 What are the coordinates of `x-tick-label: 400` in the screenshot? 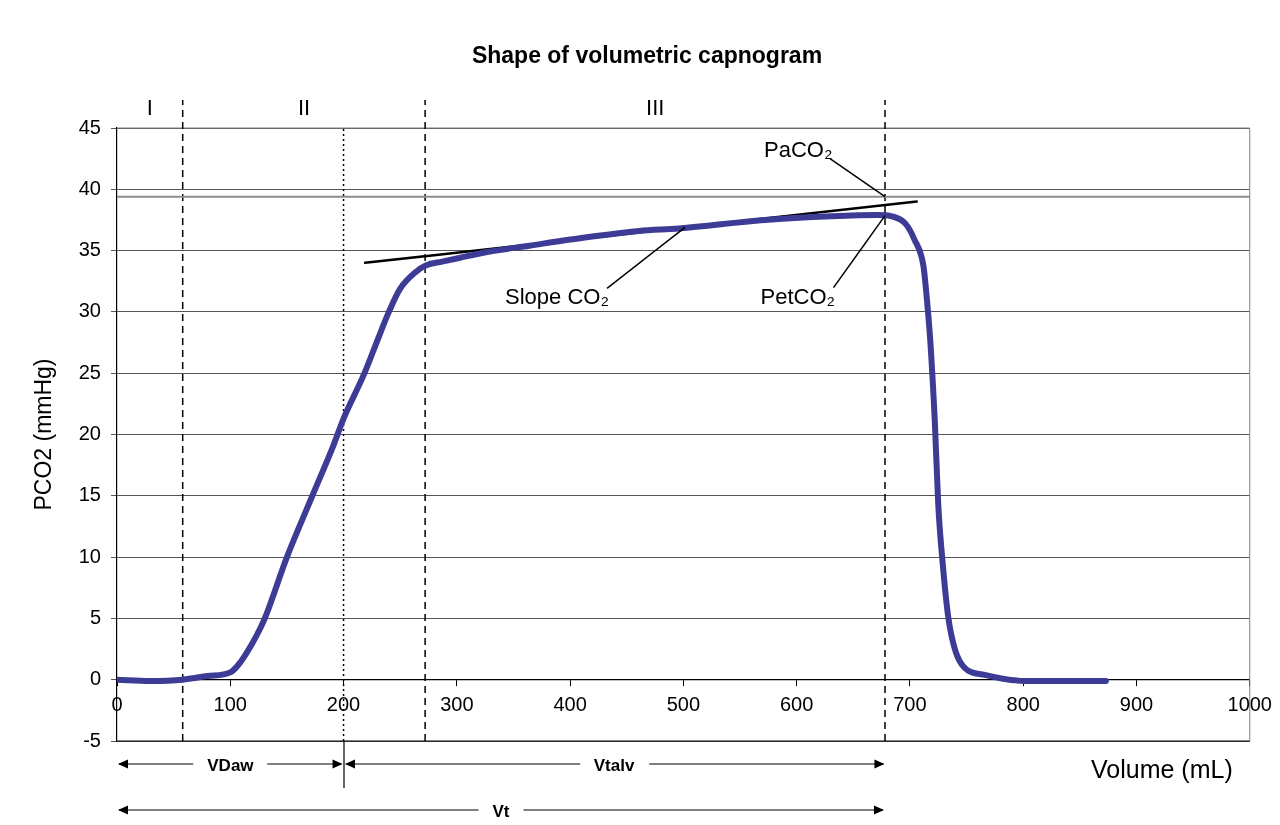 It's located at (570, 704).